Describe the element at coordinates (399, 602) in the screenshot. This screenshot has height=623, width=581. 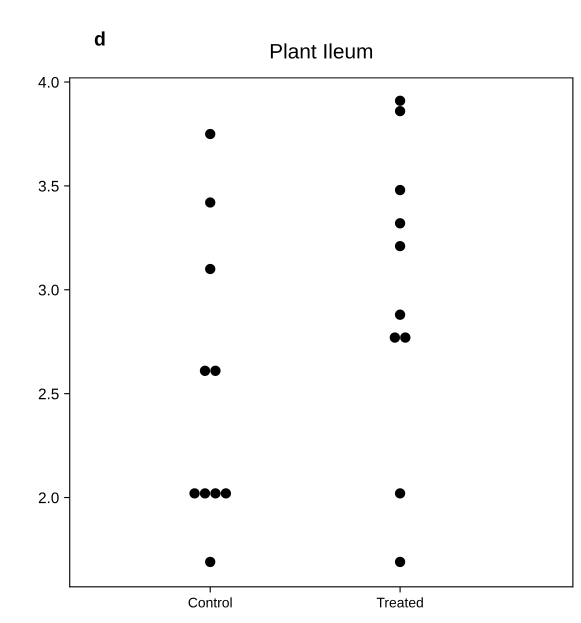
I see `x-tick-label: Treated` at that location.